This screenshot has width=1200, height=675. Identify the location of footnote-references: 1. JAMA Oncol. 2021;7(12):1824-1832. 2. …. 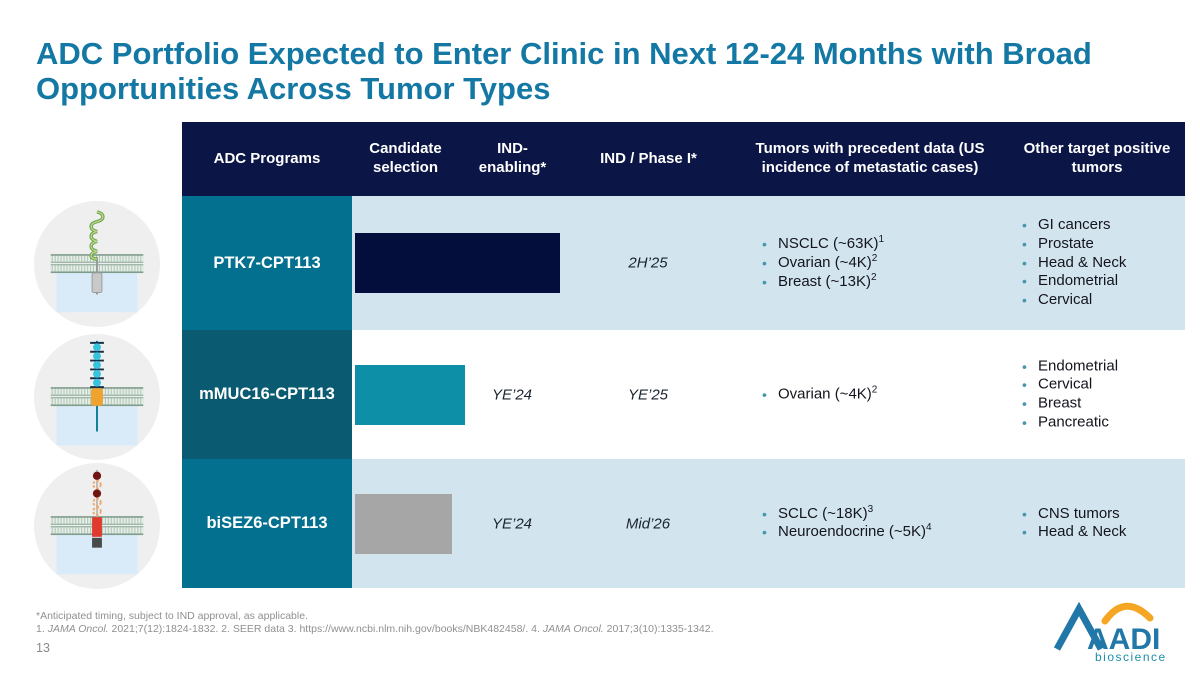
(375, 629).